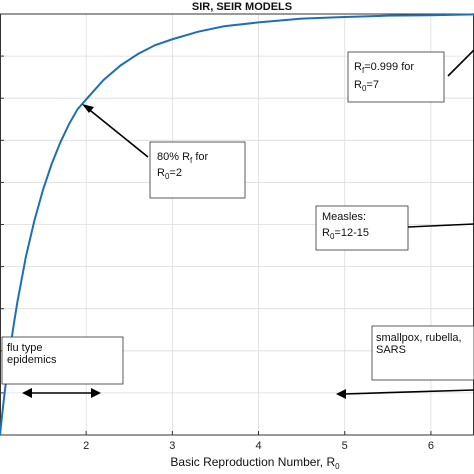 The width and height of the screenshot is (474, 474). I want to click on annotation-measles-line1: Measles:, so click(344, 217).